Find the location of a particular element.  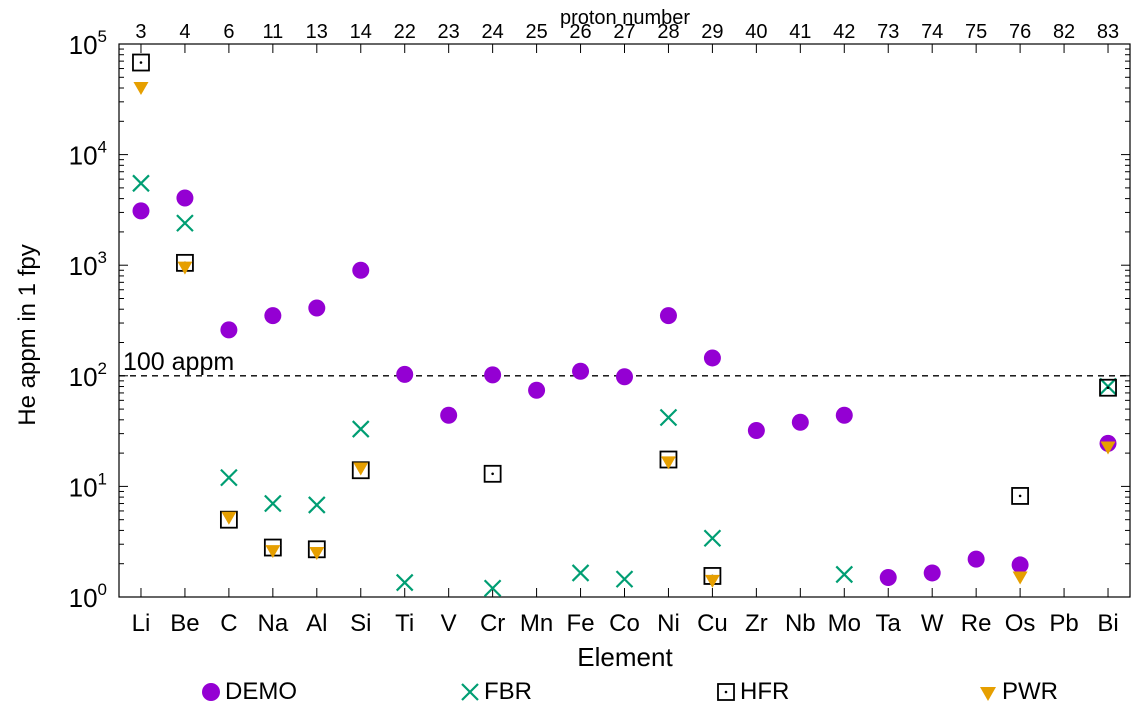

top-tick-label: 4 is located at coordinates (184, 32).